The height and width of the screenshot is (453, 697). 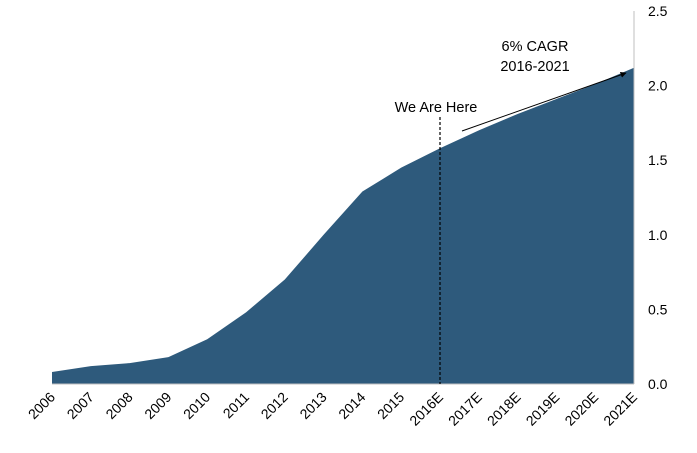 I want to click on x-tick-label: 2011, so click(x=236, y=405).